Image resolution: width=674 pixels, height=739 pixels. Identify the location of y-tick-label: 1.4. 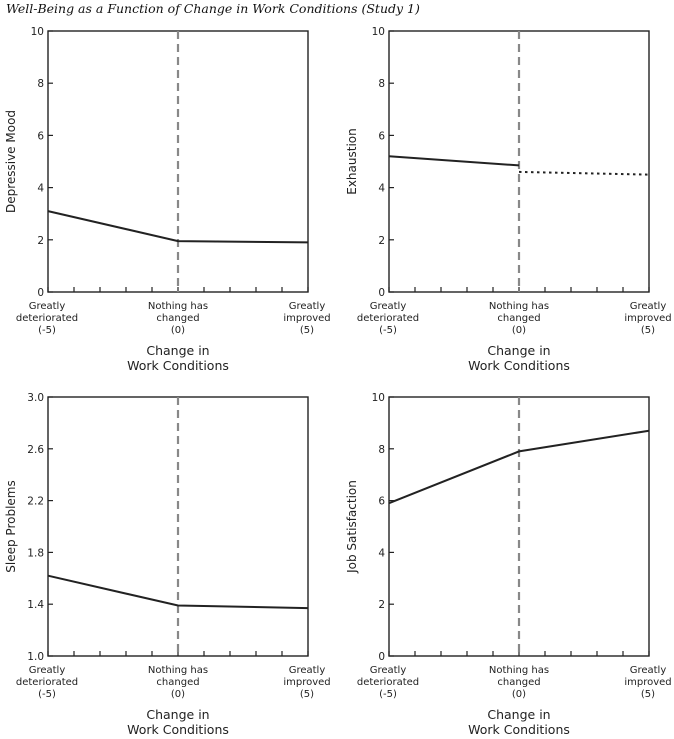
(35, 605).